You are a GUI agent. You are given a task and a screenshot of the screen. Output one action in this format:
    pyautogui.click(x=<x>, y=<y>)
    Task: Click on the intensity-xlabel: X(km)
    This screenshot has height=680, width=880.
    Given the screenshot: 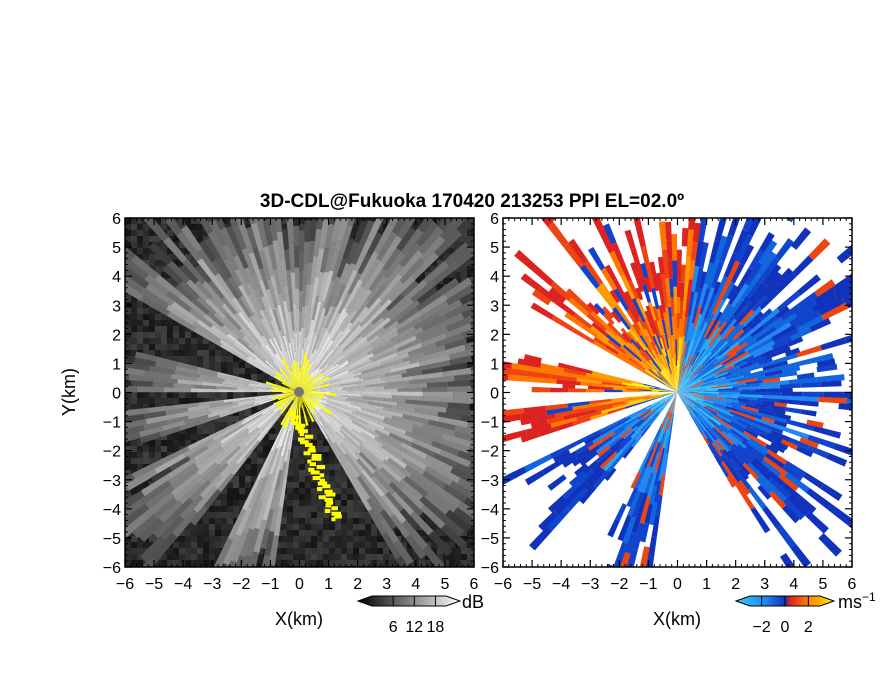 What is the action you would take?
    pyautogui.click(x=299, y=619)
    